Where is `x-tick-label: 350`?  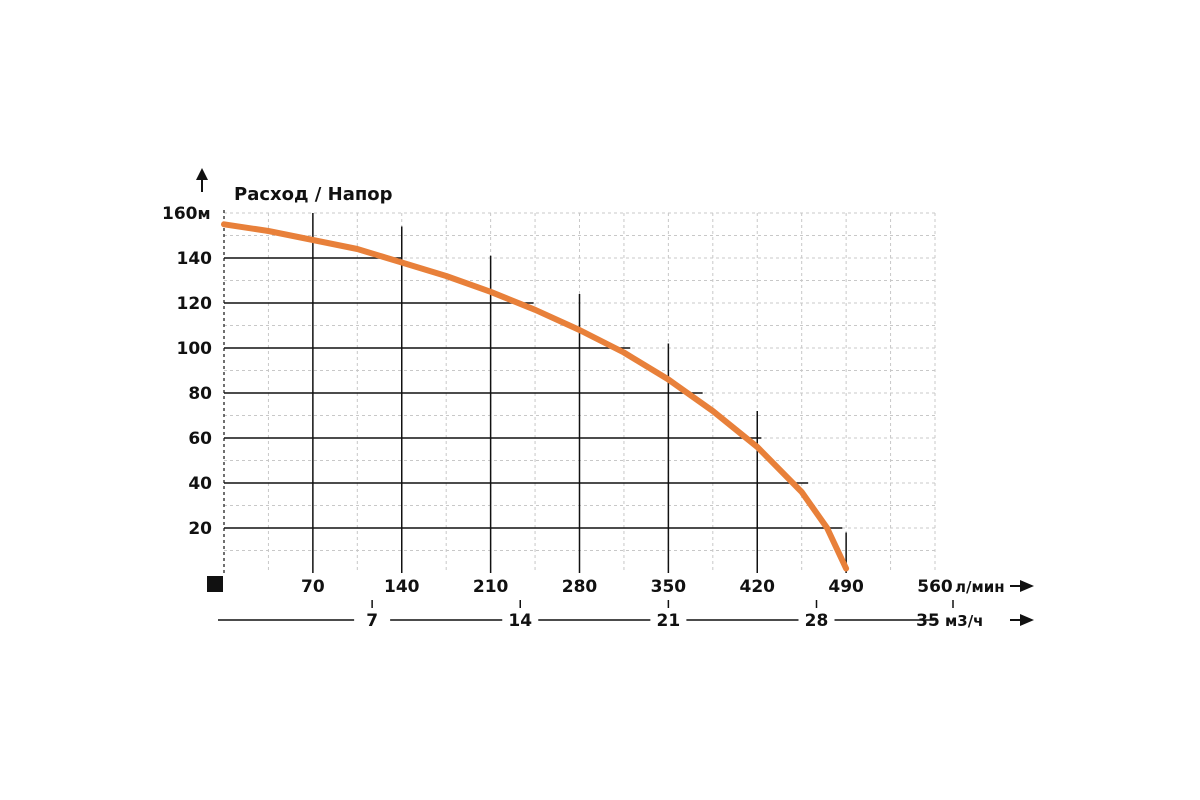
x-tick-label: 350 is located at coordinates (669, 587).